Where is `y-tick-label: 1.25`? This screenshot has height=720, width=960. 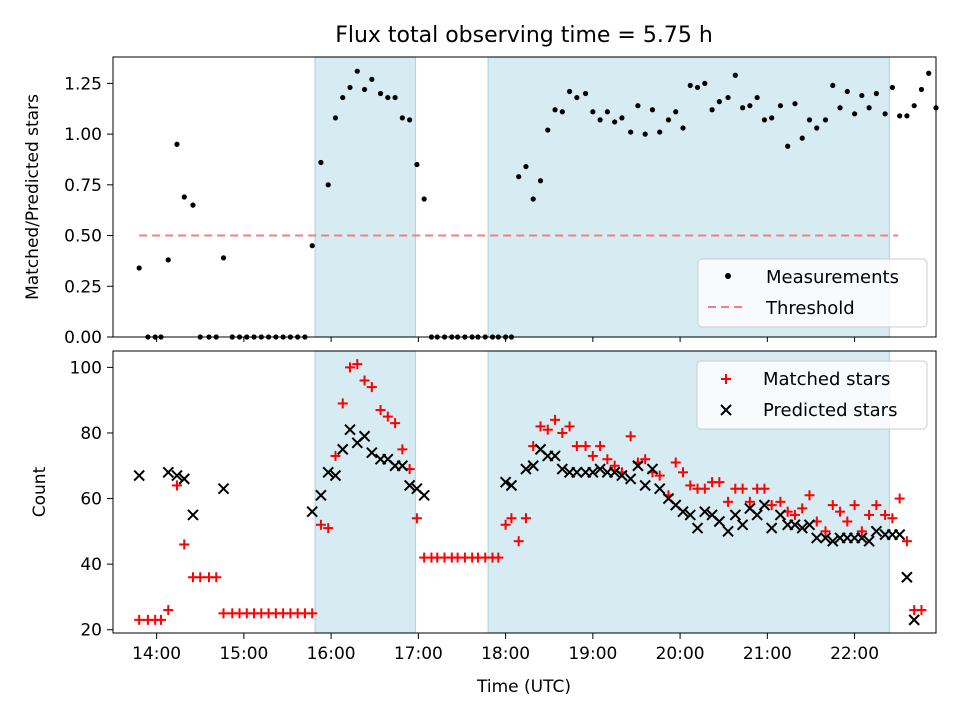
y-tick-label: 1.25 is located at coordinates (83, 84).